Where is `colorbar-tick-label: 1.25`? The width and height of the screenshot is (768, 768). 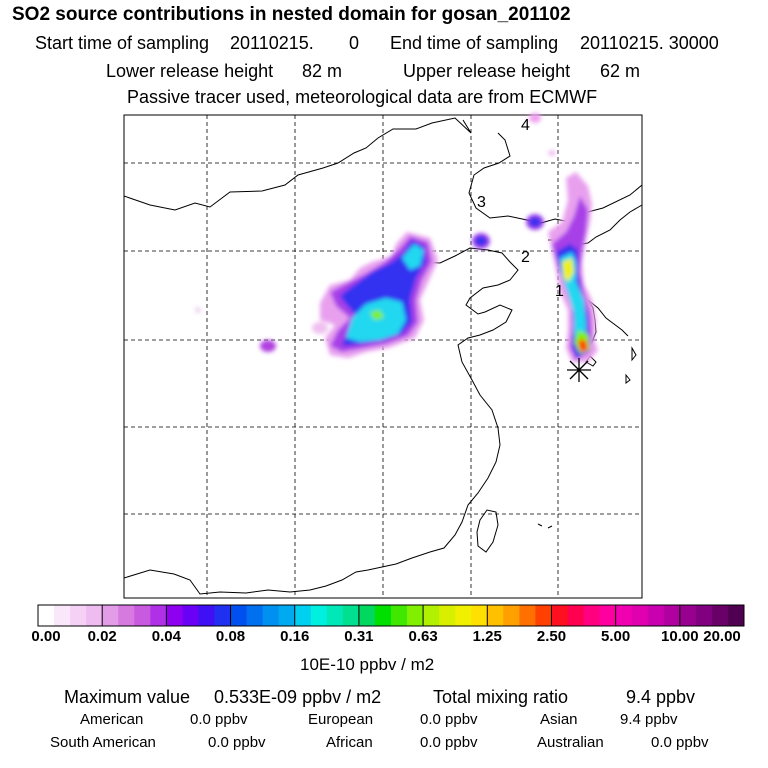 colorbar-tick-label: 1.25 is located at coordinates (487, 636).